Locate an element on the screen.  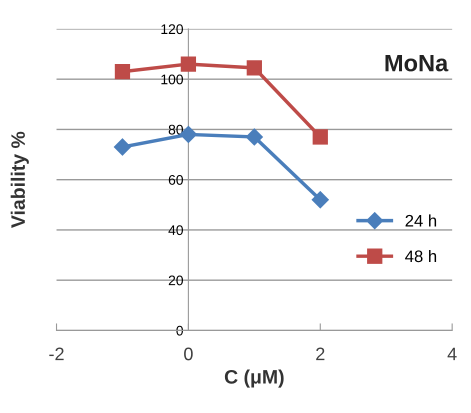
y-tick-label: 80 is located at coordinates (175, 129).